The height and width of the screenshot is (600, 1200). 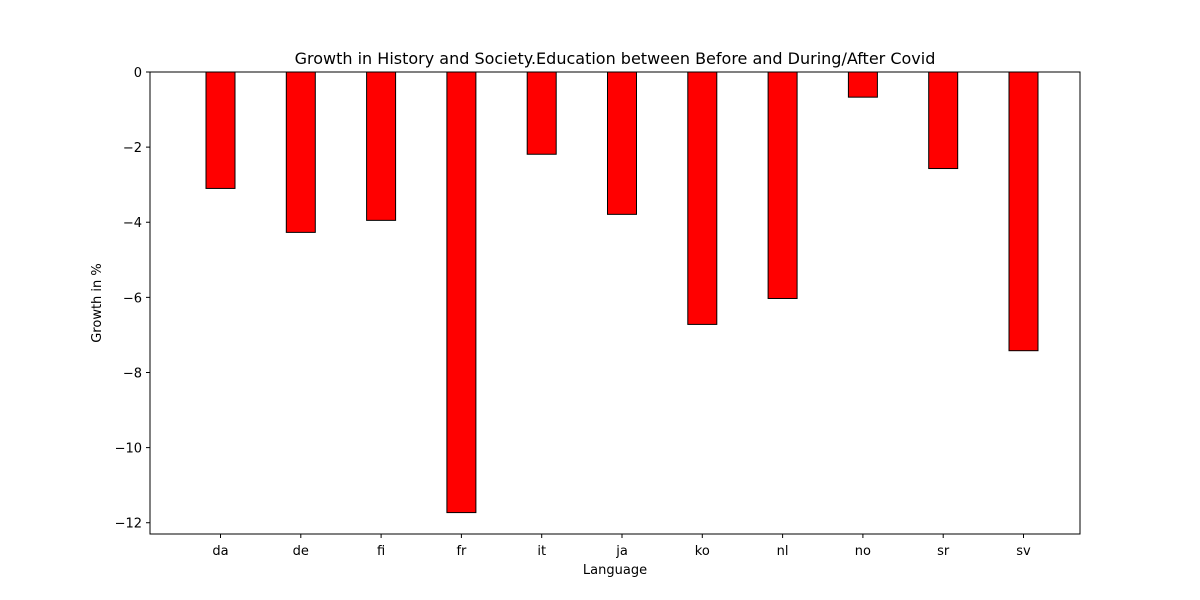 I want to click on y-axis-ticks: 0 −2 −4 −6 −8 −10 −12, so click(x=132, y=299).